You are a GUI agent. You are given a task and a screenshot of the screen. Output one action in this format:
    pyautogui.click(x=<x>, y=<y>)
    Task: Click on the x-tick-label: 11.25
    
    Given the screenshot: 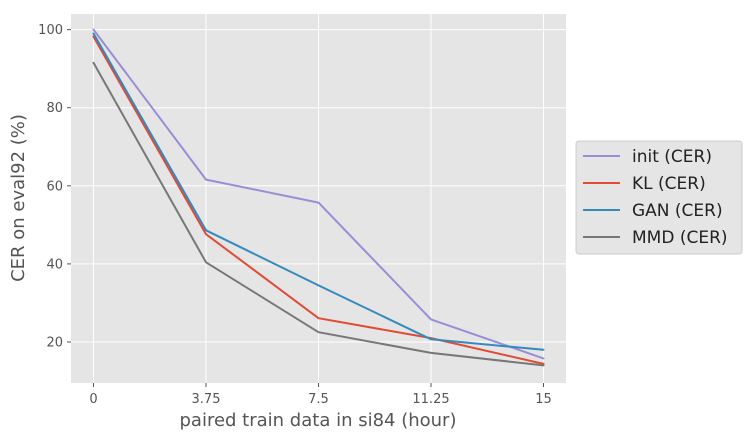 What is the action you would take?
    pyautogui.click(x=430, y=399)
    